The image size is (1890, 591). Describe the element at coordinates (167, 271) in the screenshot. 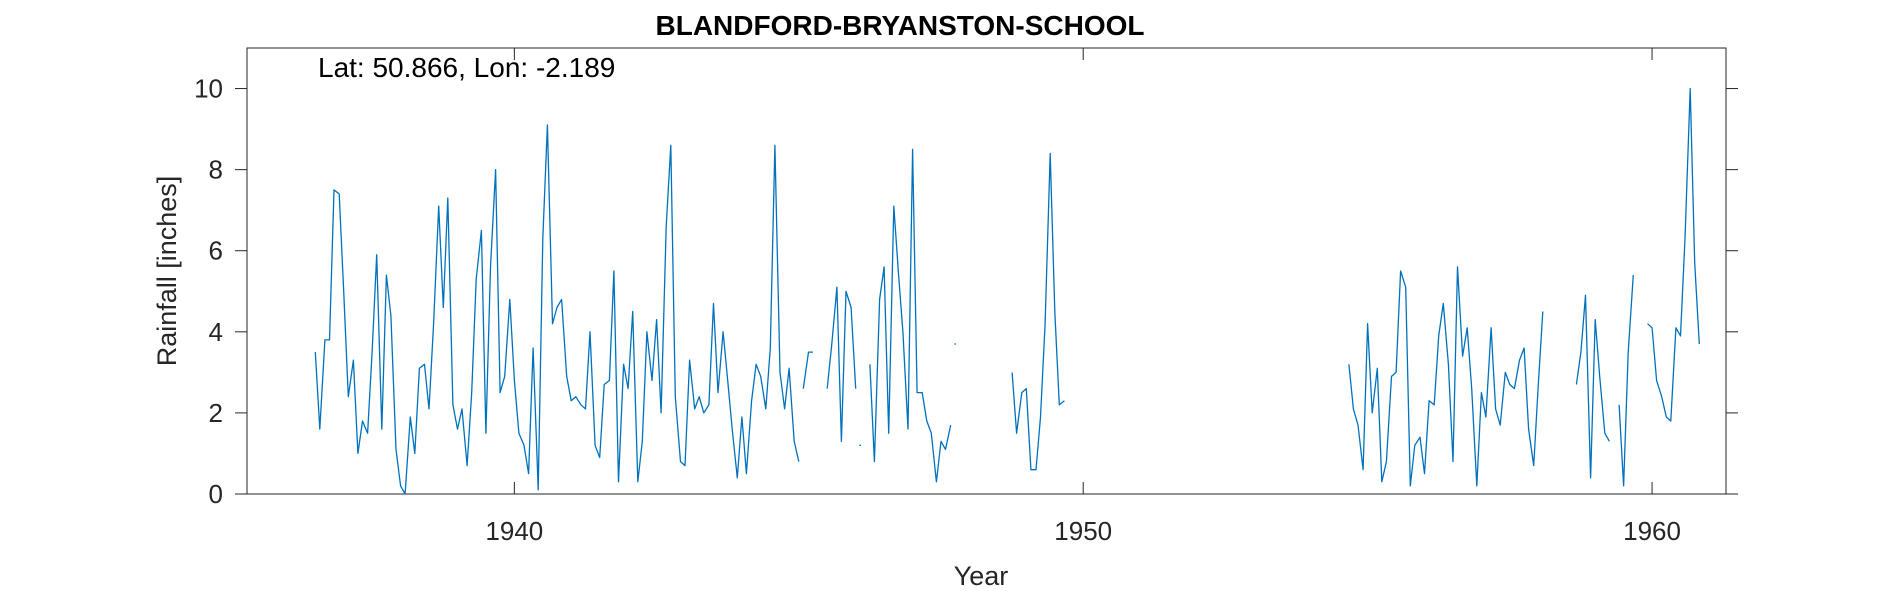

I see `y-axis-label: Rainfall [inches]` at that location.